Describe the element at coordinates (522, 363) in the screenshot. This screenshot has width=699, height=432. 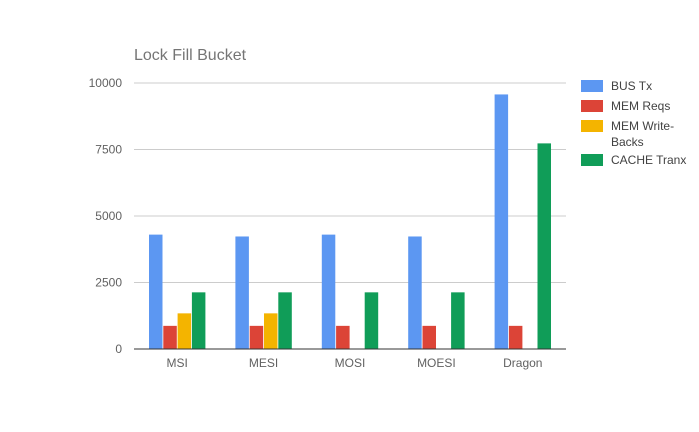
I see `x-tick-label-4: Dragon` at that location.